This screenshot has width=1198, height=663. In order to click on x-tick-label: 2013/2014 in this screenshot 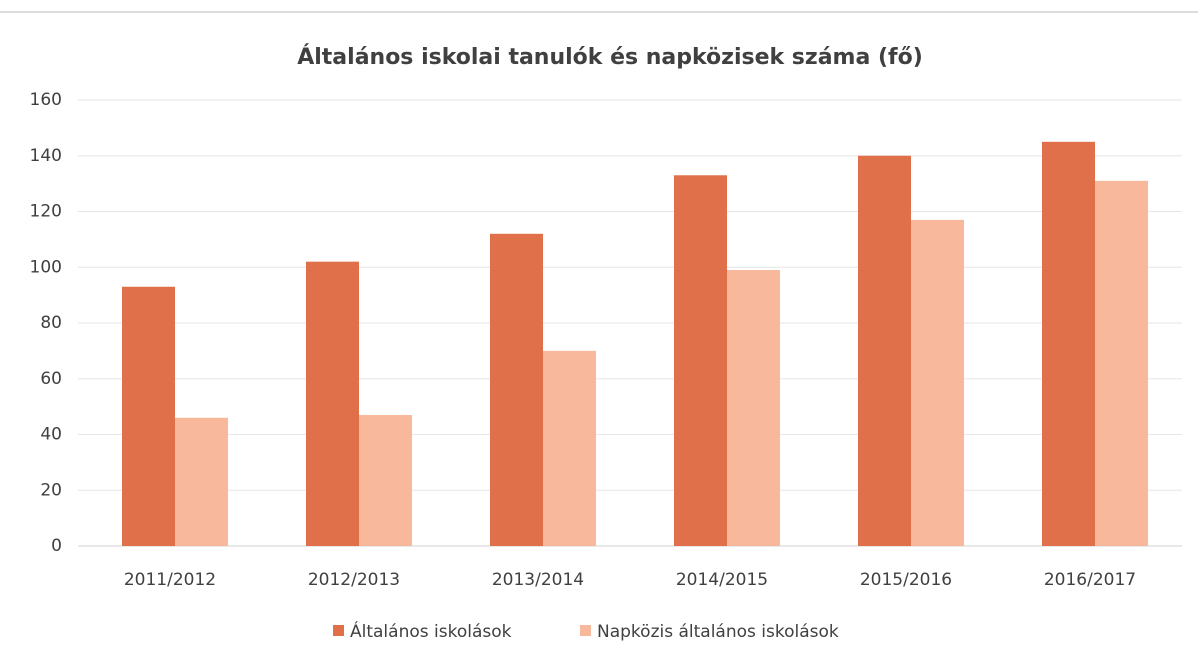, I will do `click(538, 580)`.